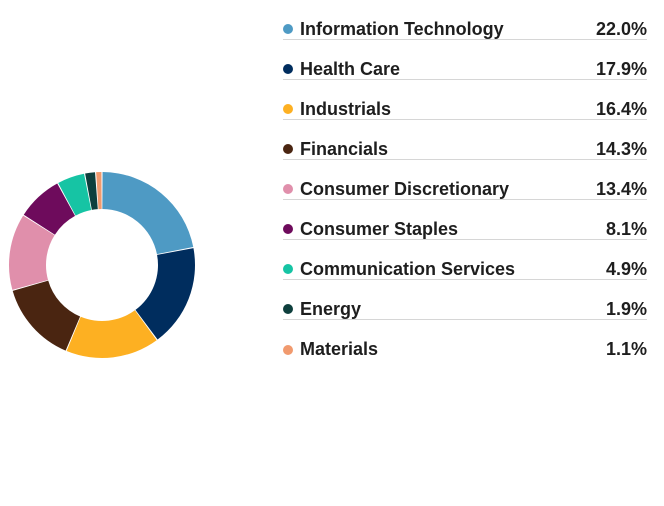 The height and width of the screenshot is (506, 664). Describe the element at coordinates (344, 148) in the screenshot. I see `legend-label: Financials` at that location.